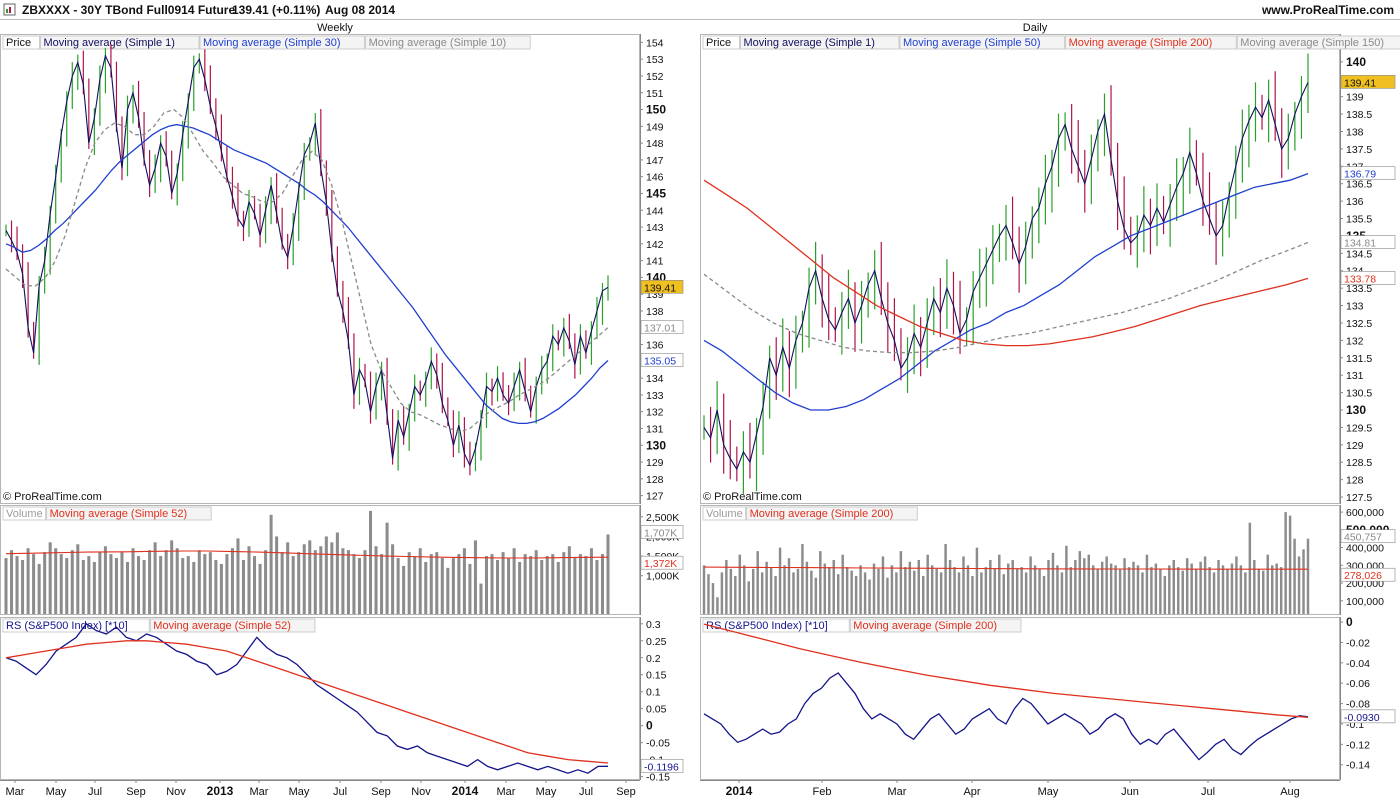  Describe the element at coordinates (1360, 83) in the screenshot. I see `price-3-last-tag: 139.41` at that location.